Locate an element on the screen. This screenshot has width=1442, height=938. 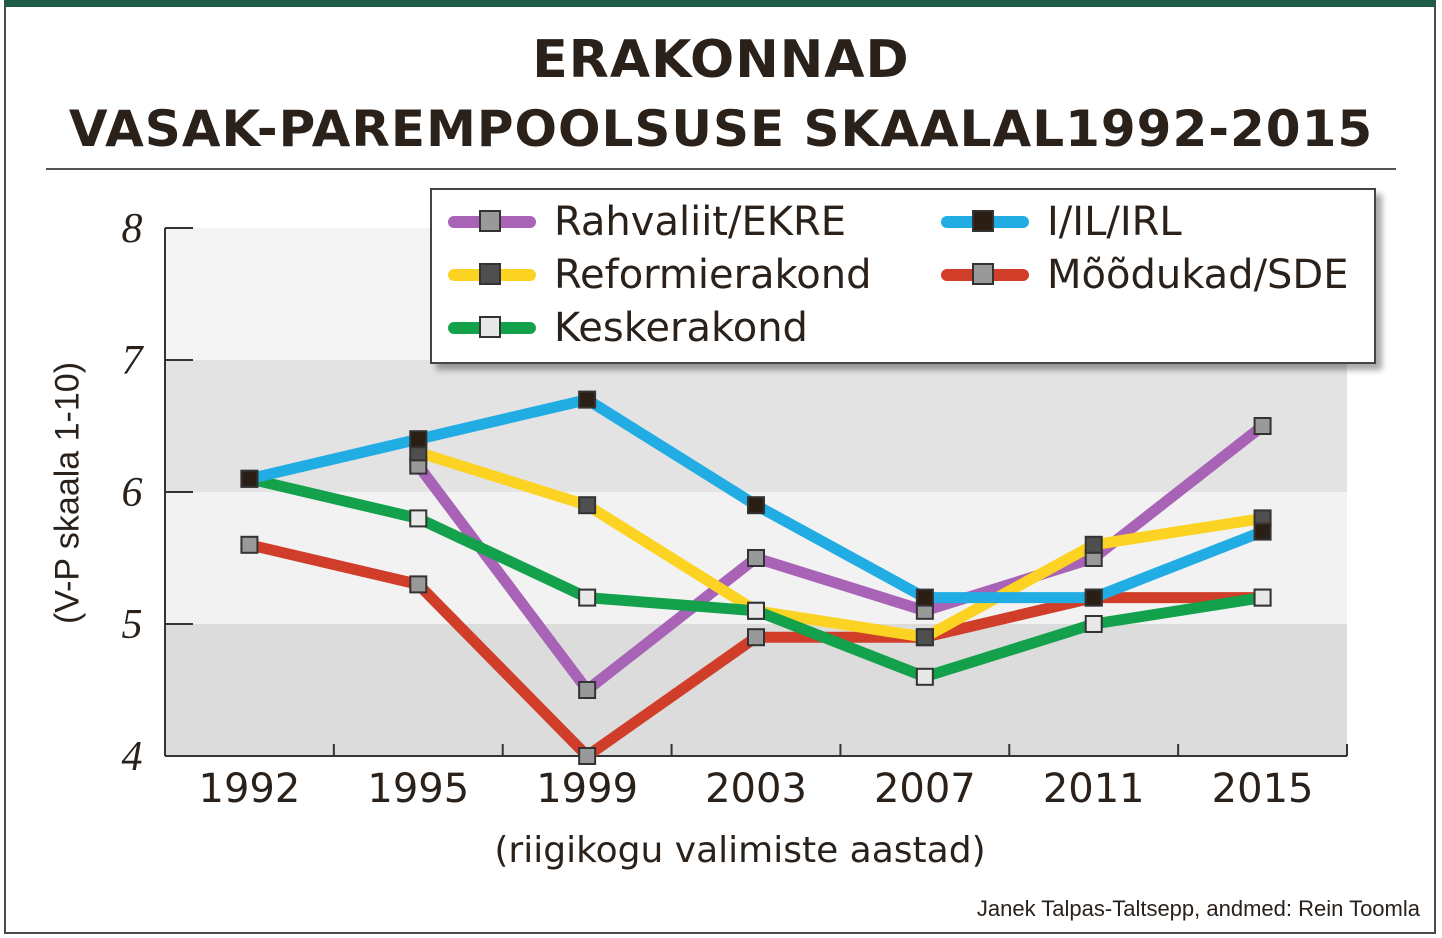
x-axis-label: (riigikogu valimiste aastad) is located at coordinates (740, 850).